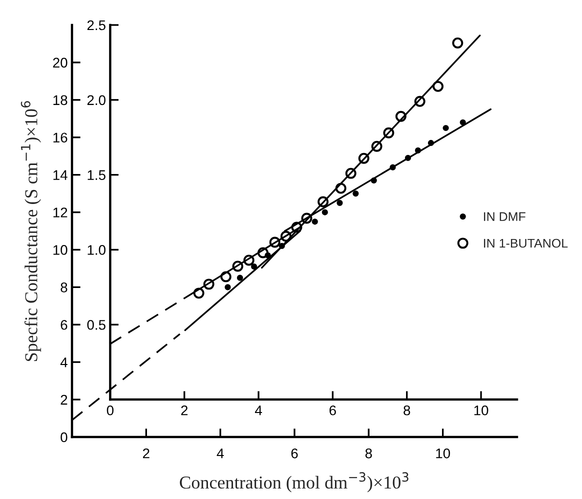  What do you see at coordinates (184, 410) in the screenshot?
I see `x2-tick-label: 2` at bounding box center [184, 410].